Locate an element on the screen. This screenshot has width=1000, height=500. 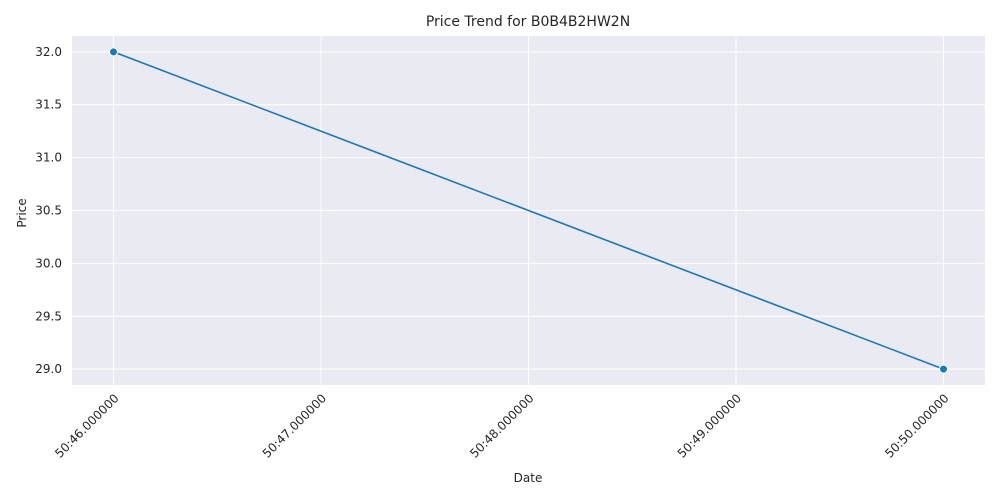
x-tick-label: 50:48.000000 is located at coordinates (501, 425).